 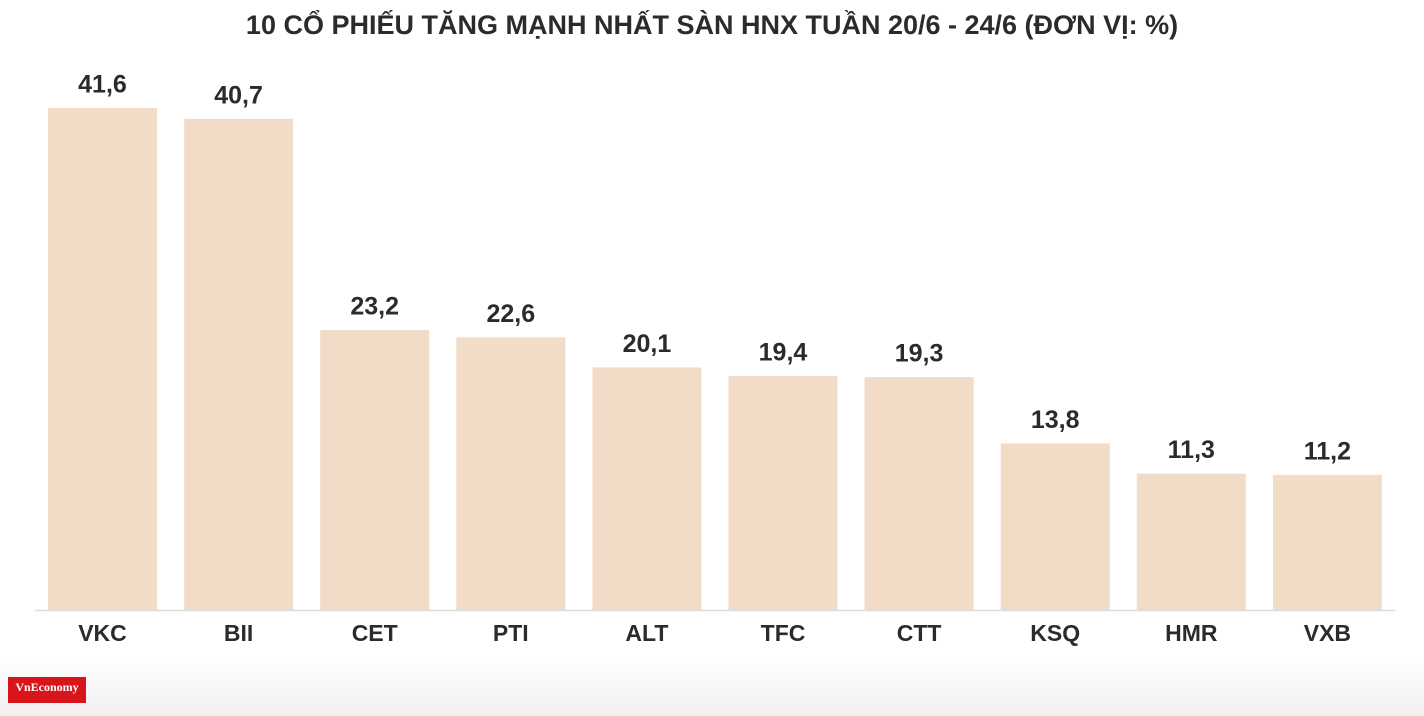 I want to click on x-tick-label: HMR, so click(x=1191, y=633).